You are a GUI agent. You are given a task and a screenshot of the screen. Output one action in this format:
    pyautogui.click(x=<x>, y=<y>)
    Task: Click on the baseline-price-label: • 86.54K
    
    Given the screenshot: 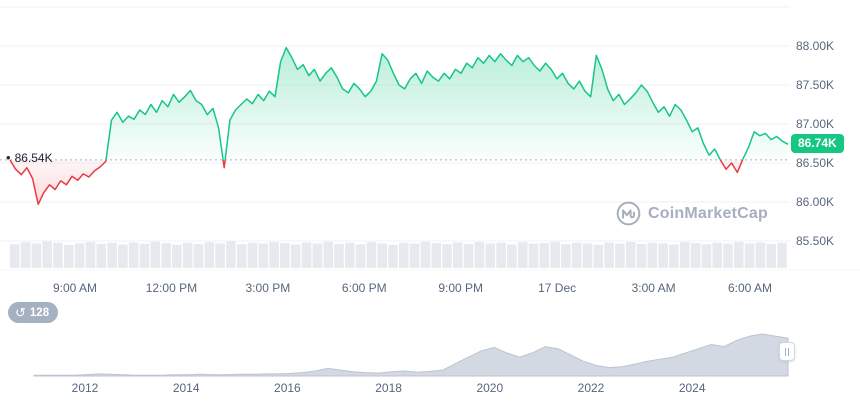 What is the action you would take?
    pyautogui.click(x=29, y=158)
    